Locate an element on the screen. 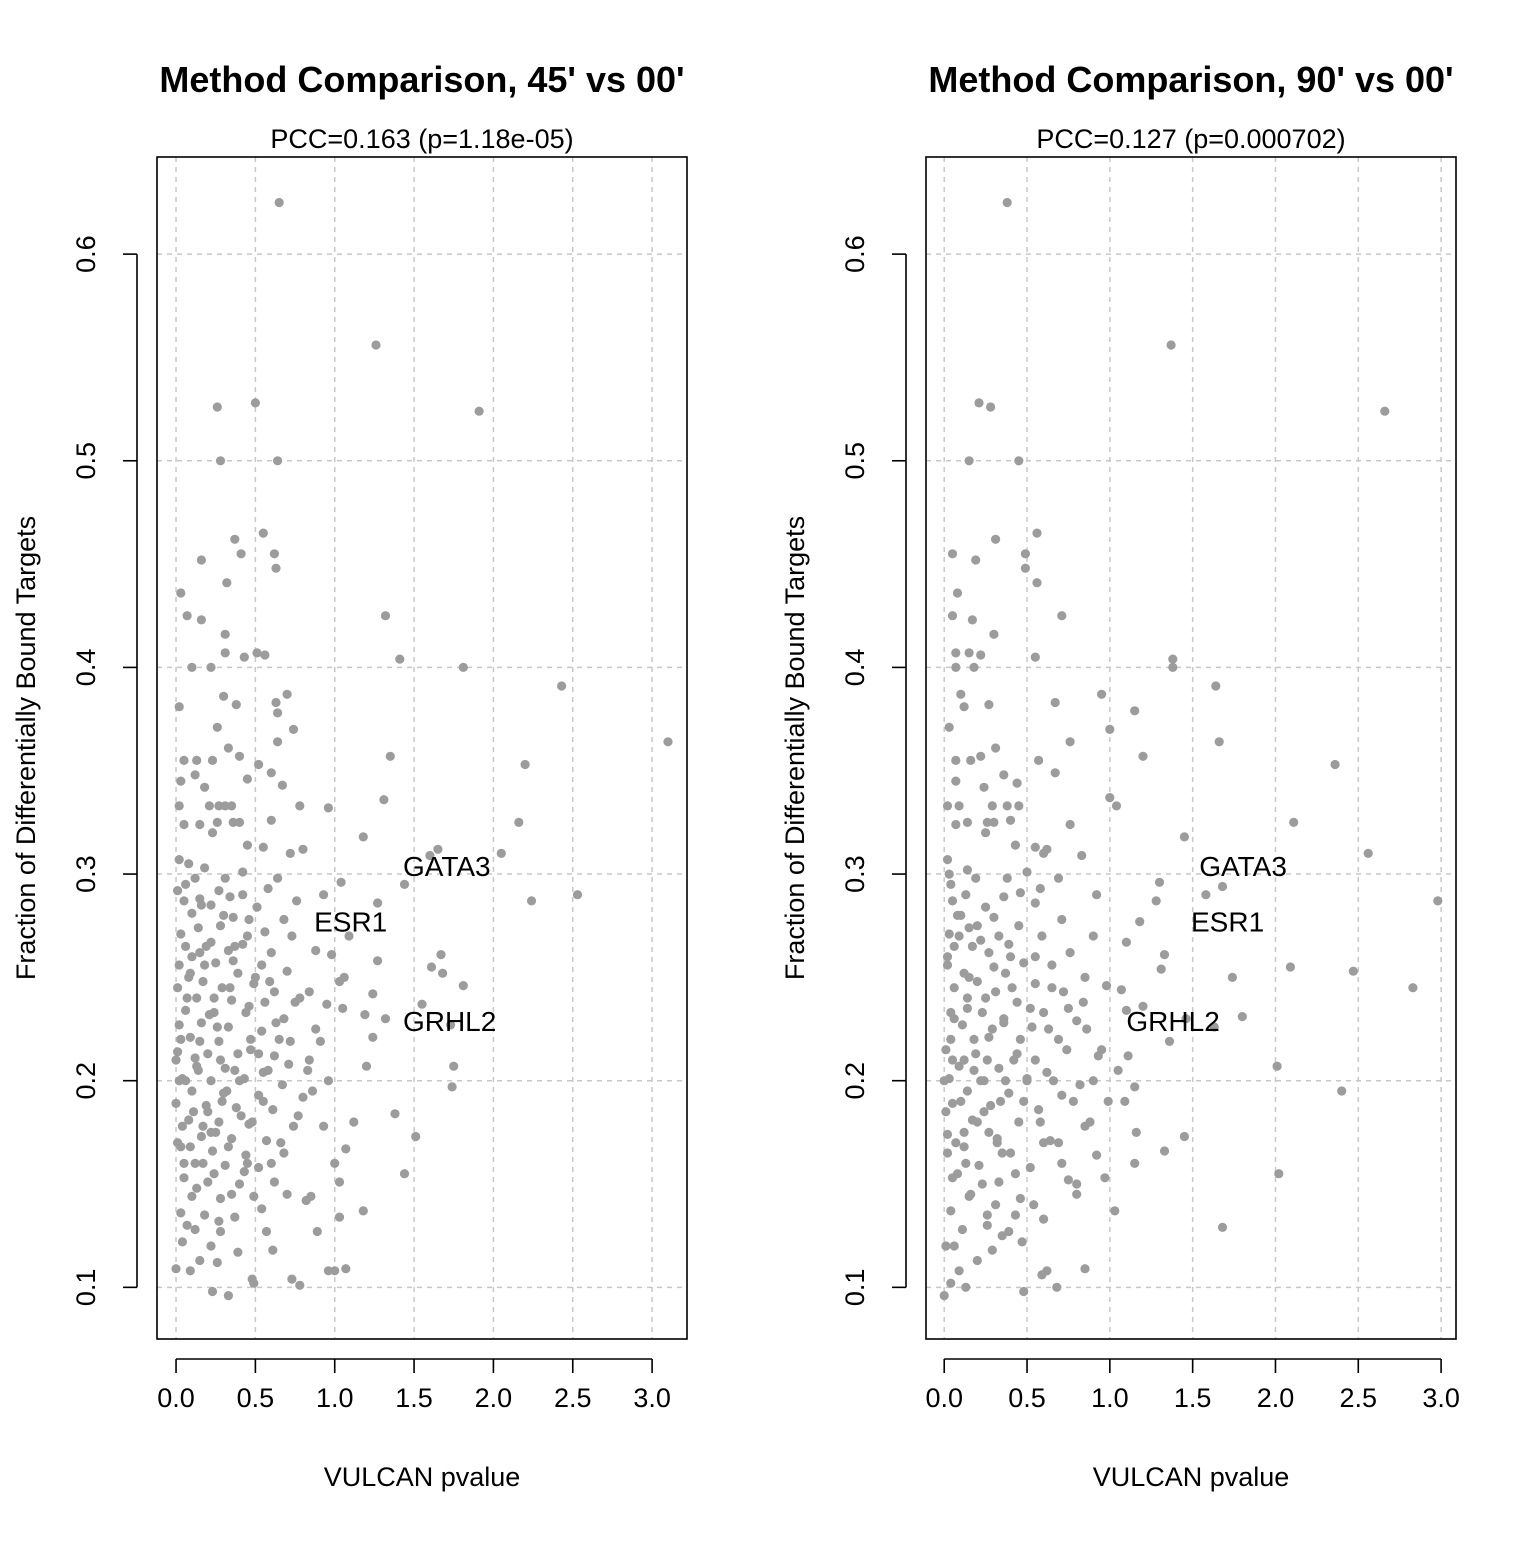 The width and height of the screenshot is (1536, 1541). panel-2-x-tick-label: 3.0 is located at coordinates (1441, 1398).